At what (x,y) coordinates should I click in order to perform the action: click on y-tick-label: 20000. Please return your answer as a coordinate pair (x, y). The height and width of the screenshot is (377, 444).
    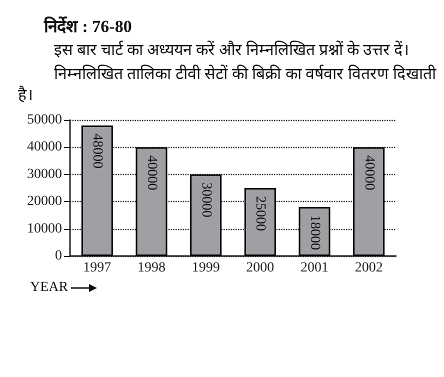
    Looking at the image, I should click on (44, 202).